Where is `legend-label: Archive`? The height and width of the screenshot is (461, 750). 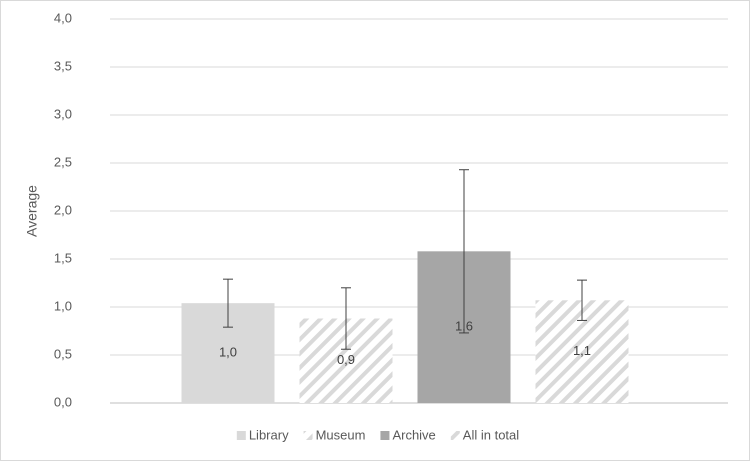
legend-label: Archive is located at coordinates (413, 434).